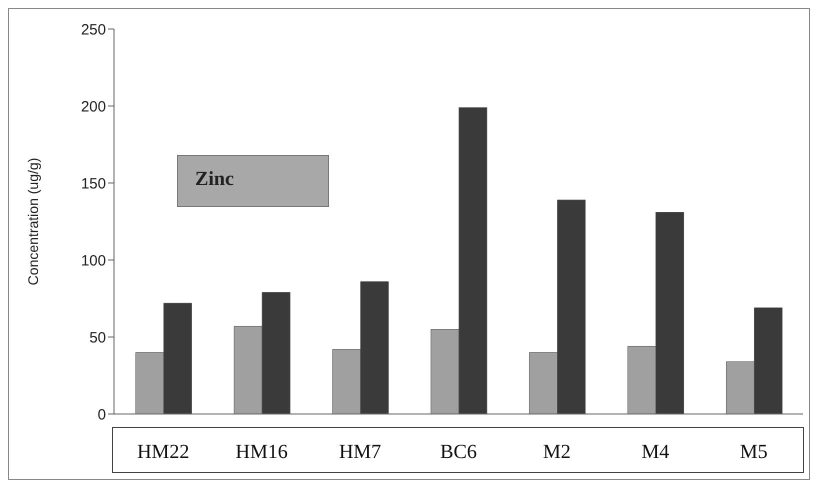  What do you see at coordinates (93, 183) in the screenshot?
I see `y-tick-label: 150` at bounding box center [93, 183].